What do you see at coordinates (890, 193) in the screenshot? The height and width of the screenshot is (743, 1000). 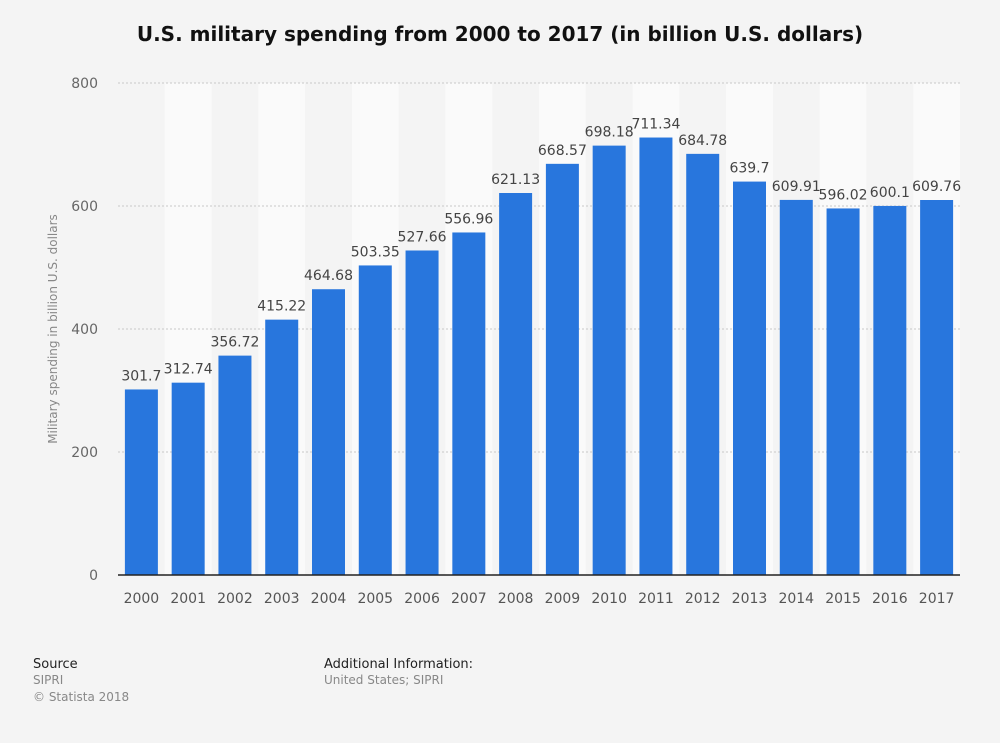 I see `data-label: 600.1` at bounding box center [890, 193].